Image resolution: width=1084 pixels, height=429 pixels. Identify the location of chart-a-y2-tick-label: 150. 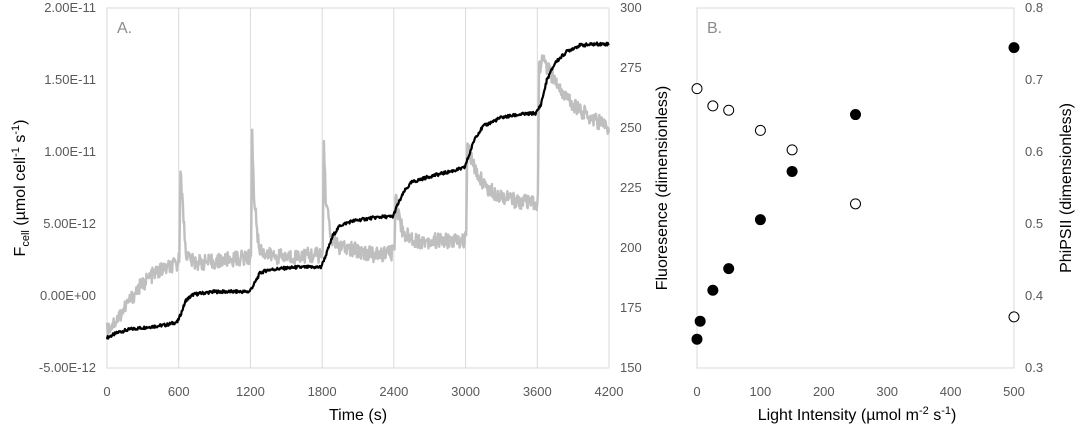
(631, 367).